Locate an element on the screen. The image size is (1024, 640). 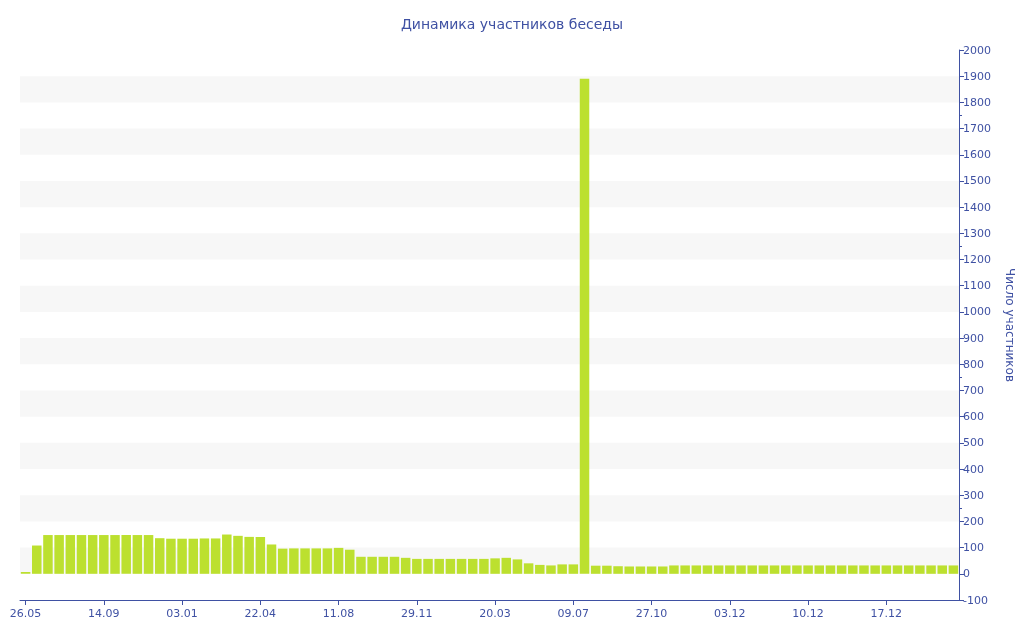
y-tick-label: 1600 is located at coordinates (977, 155).